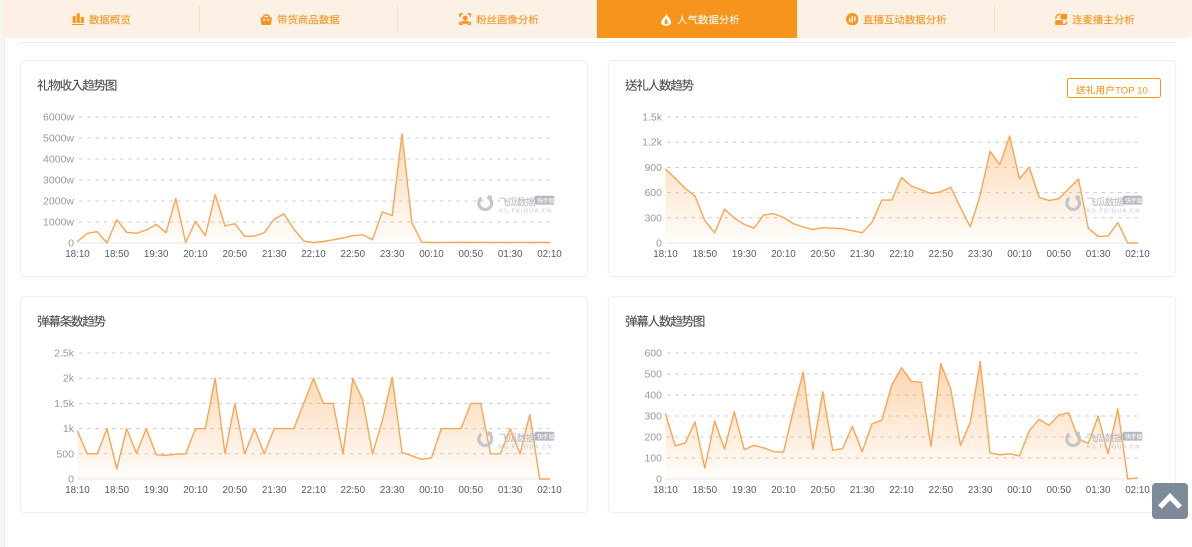  What do you see at coordinates (1131, 90) in the screenshot?
I see `svg-text: TOP 10` at bounding box center [1131, 90].